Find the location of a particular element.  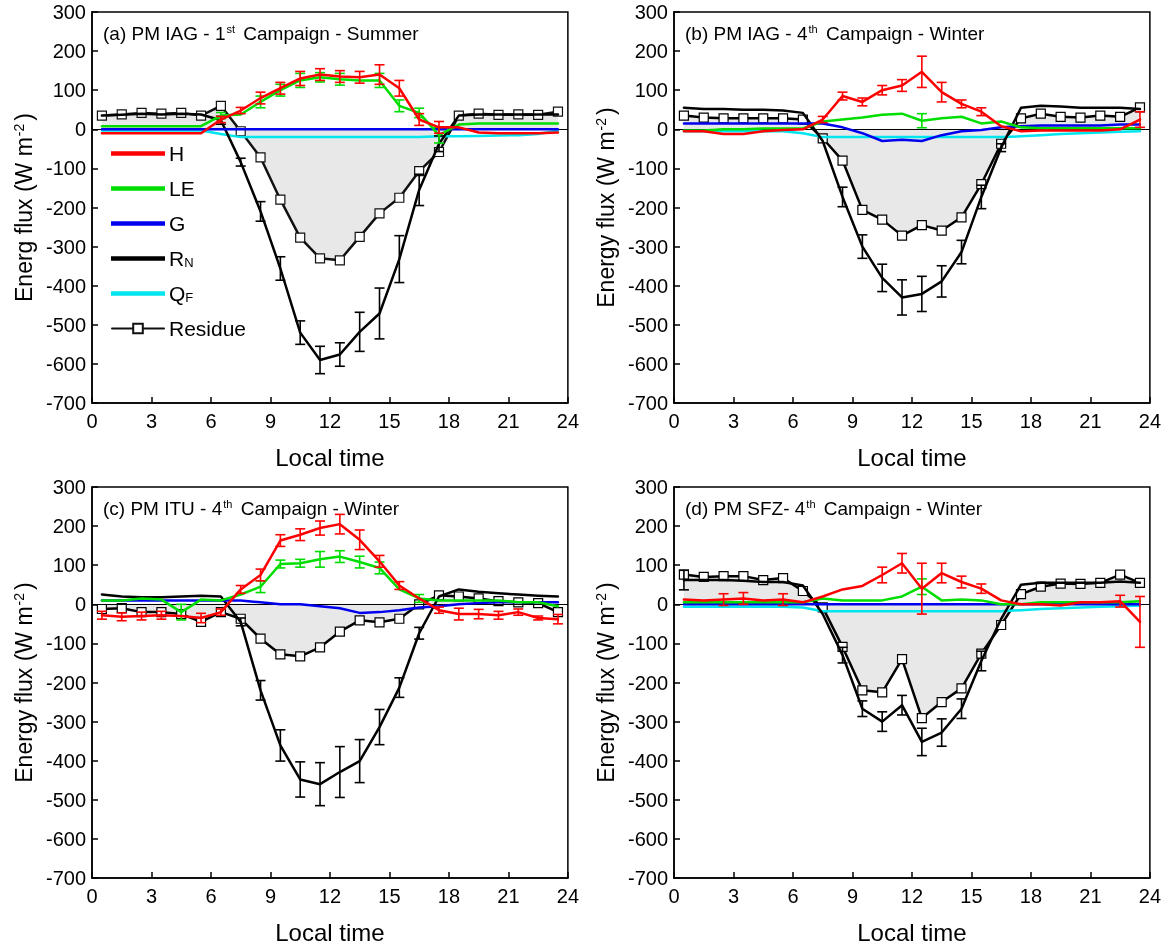

legend-label: G is located at coordinates (177, 223).